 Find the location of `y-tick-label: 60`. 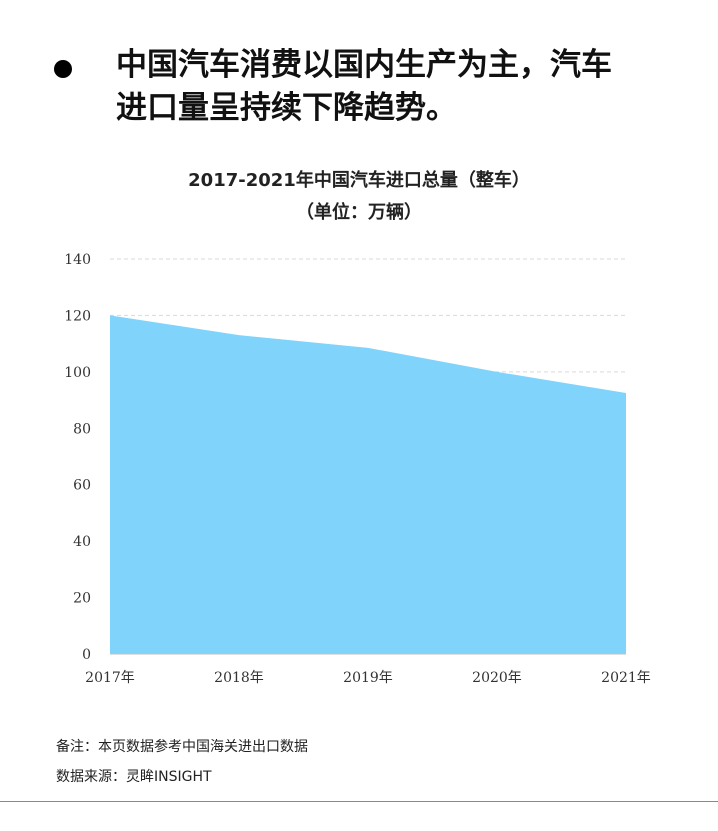

y-tick-label: 60 is located at coordinates (82, 486).